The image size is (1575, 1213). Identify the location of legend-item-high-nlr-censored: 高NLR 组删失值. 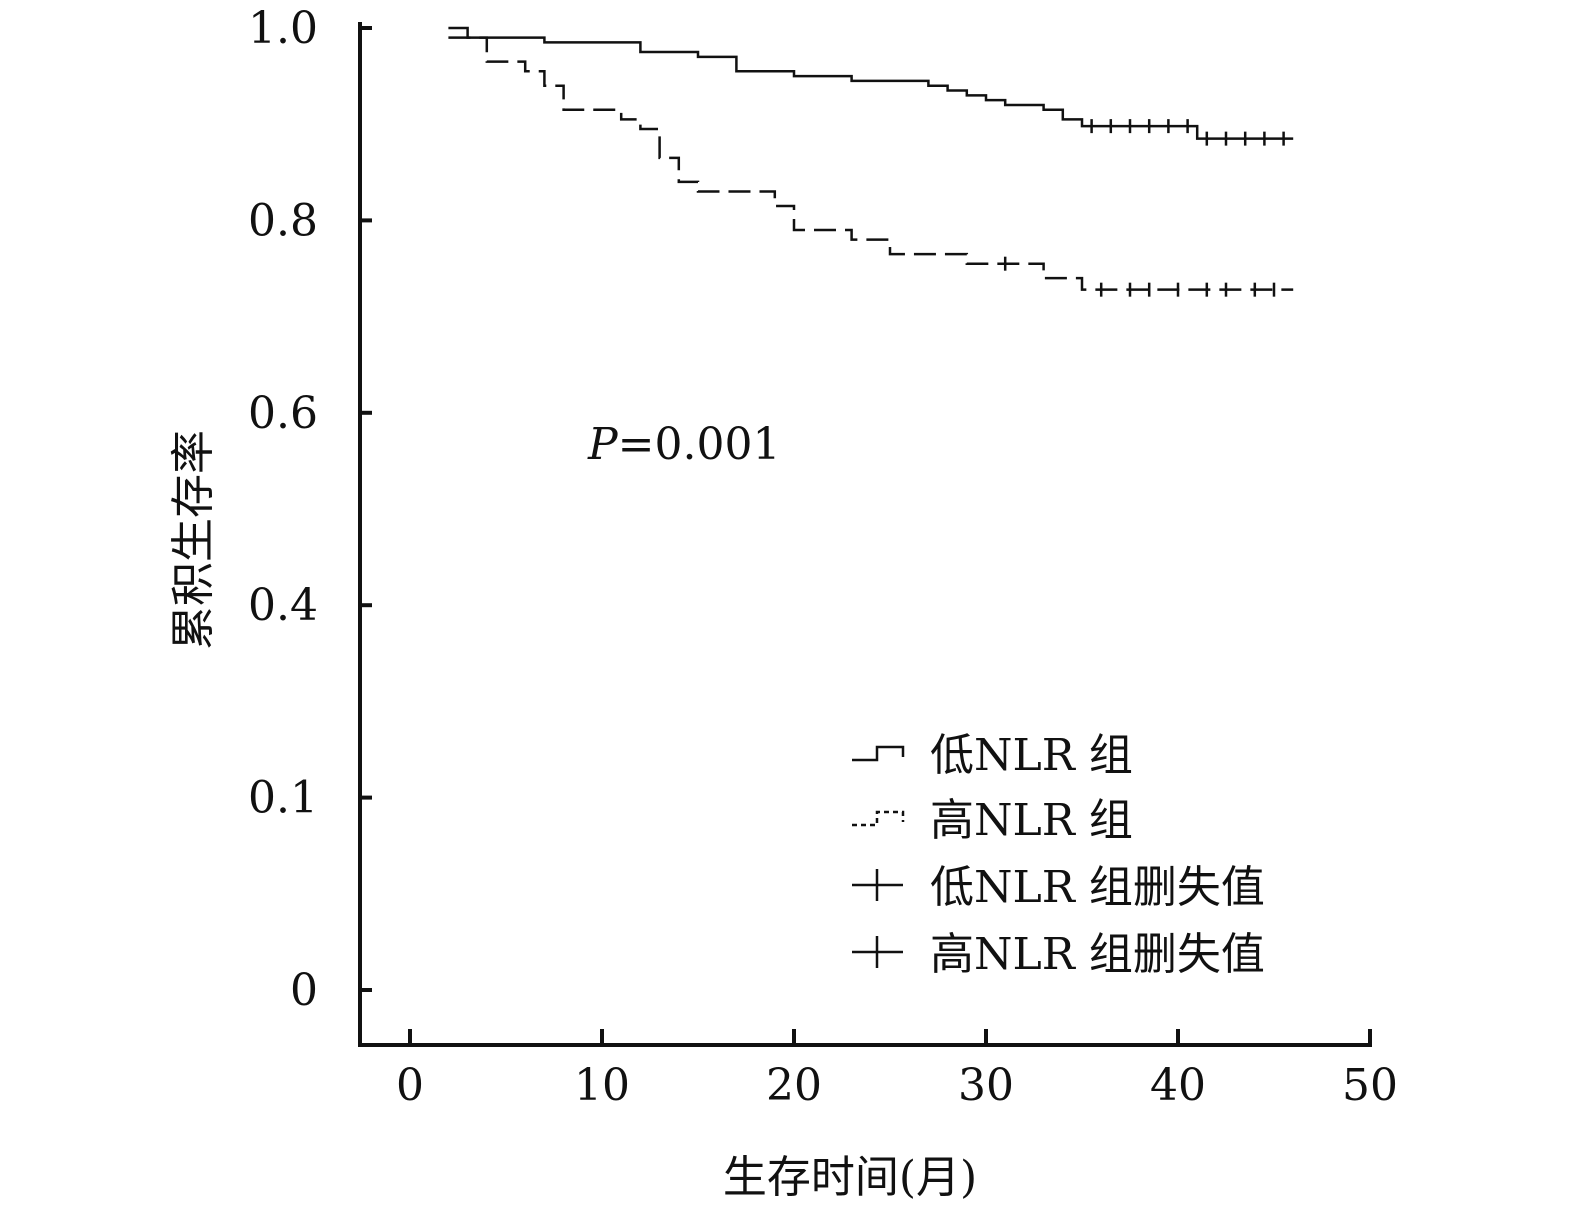
(1058, 954).